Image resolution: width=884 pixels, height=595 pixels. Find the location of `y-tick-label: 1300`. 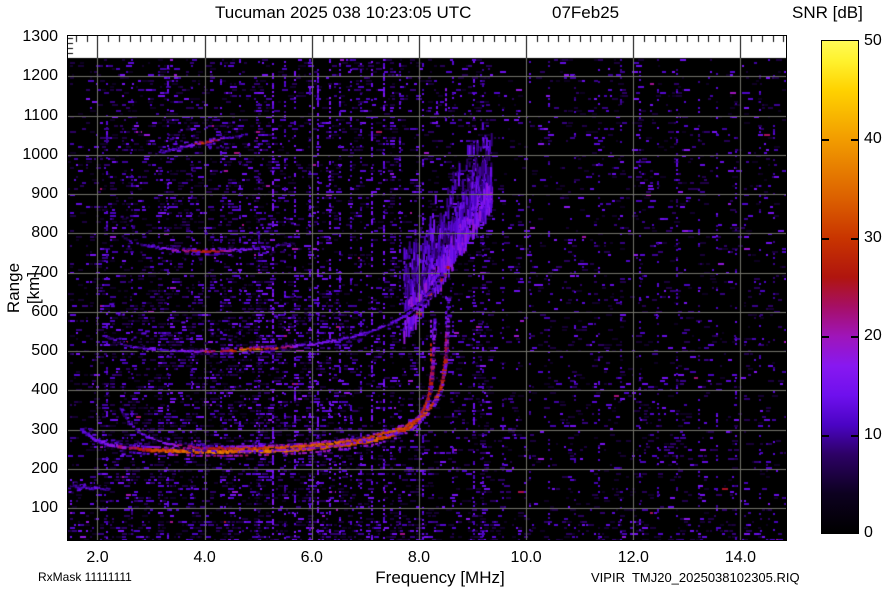

y-tick-label: 1300 is located at coordinates (40, 37).